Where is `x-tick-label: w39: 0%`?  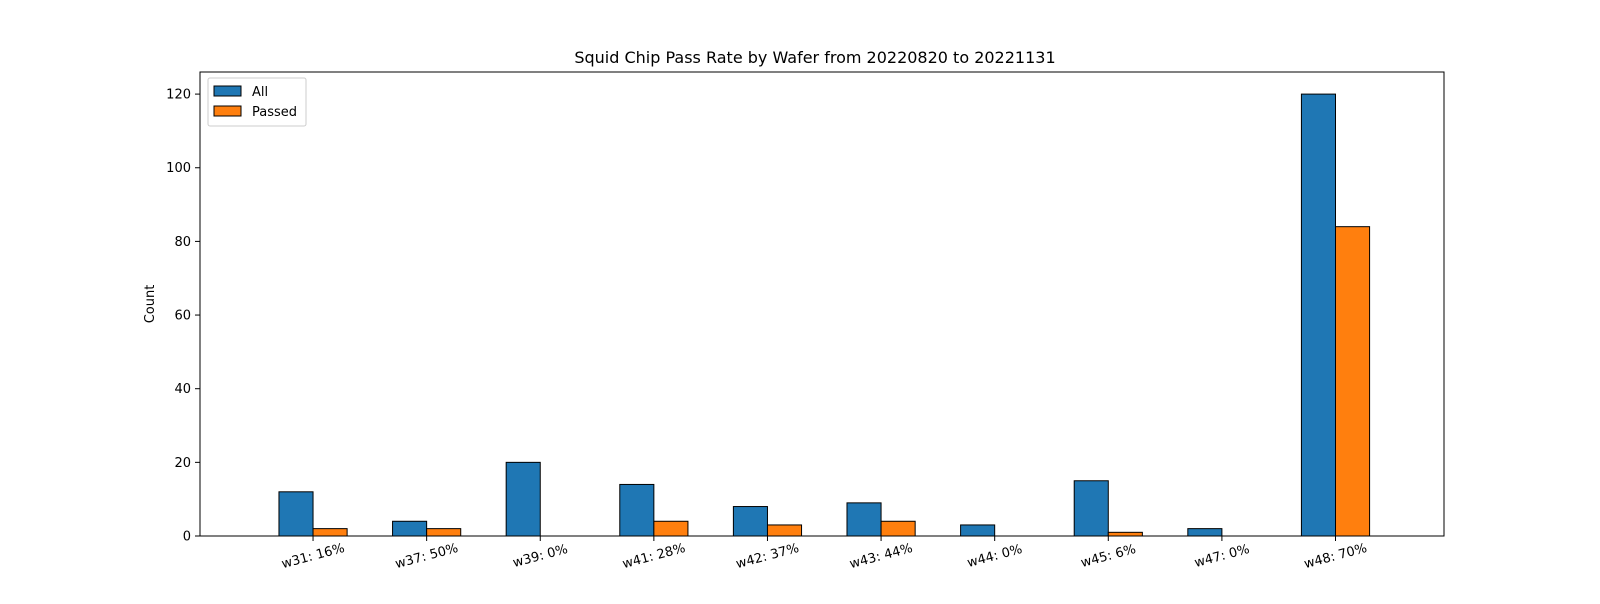
x-tick-label: w39: 0% is located at coordinates (540, 556).